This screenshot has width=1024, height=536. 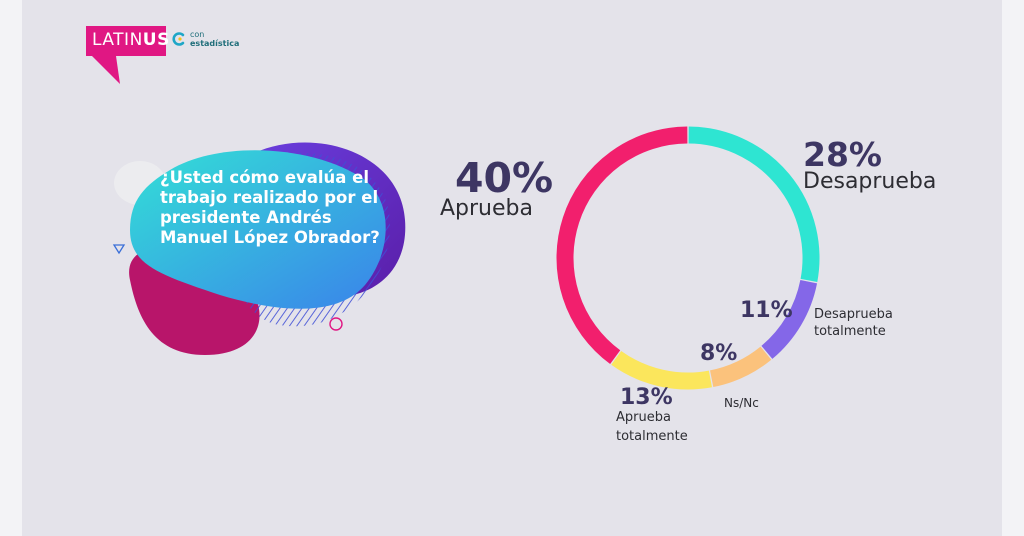 What do you see at coordinates (131, 40) in the screenshot?
I see `logo-wordmark: LATINUS` at bounding box center [131, 40].